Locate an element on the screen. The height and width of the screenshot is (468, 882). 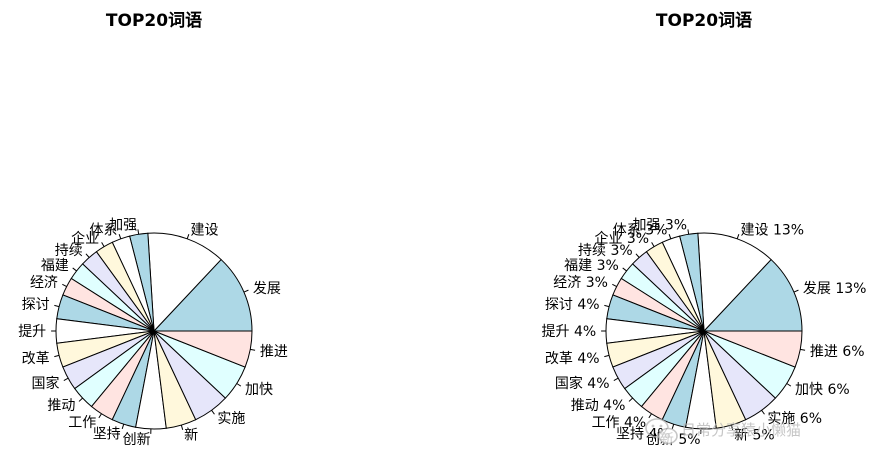
slice-label: 经济 is located at coordinates (44, 283).